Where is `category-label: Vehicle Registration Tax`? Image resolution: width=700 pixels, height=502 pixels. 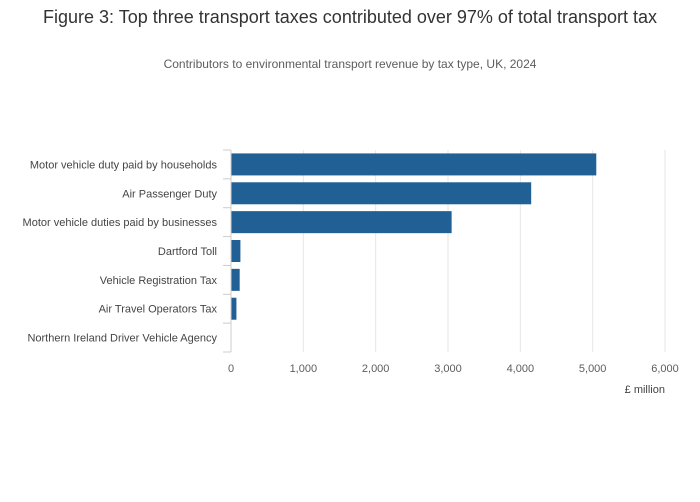 category-label: Vehicle Registration Tax is located at coordinates (159, 281).